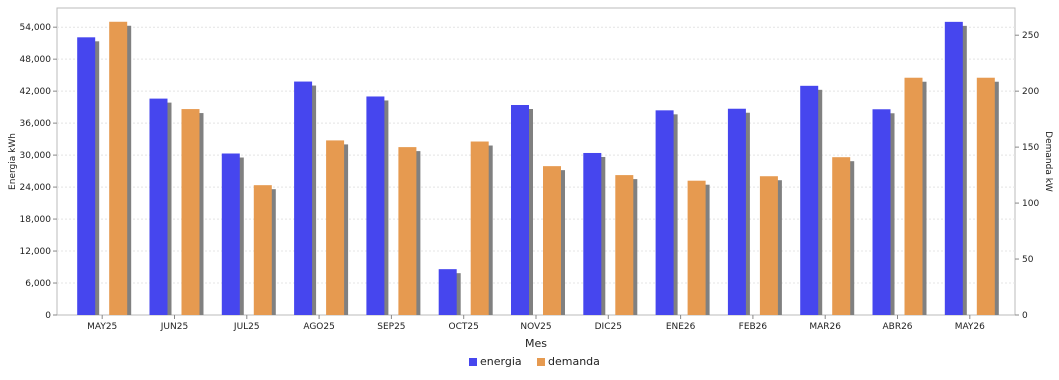  What do you see at coordinates (36, 28) in the screenshot?
I see `y-tick-label: 54,000` at bounding box center [36, 28].